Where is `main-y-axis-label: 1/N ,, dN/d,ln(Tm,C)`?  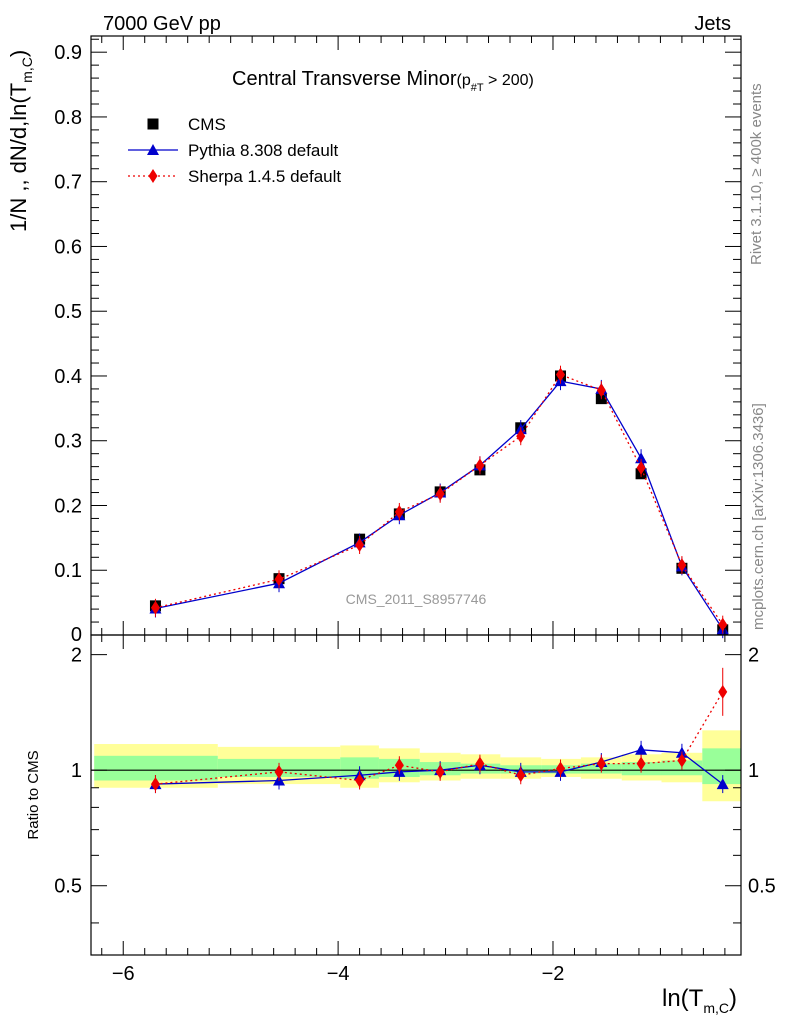 main-y-axis-label: 1/N ,, dN/d,ln(Tm,C) is located at coordinates (20, 141).